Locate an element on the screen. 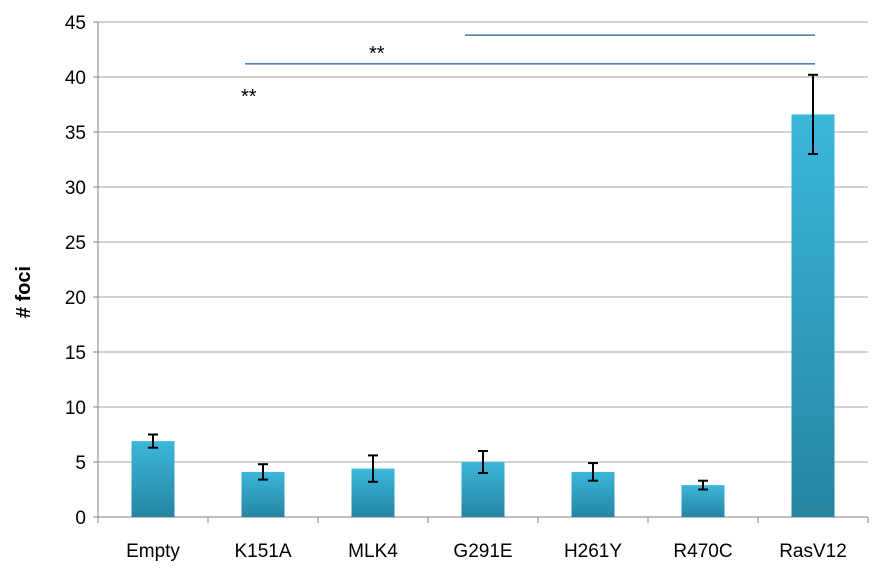 This screenshot has width=875, height=570. y-tick-label: 35 is located at coordinates (75, 133).